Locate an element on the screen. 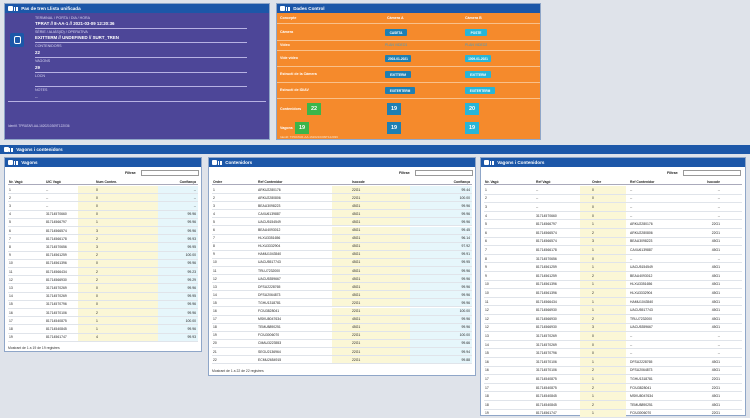 Image resolution: width=750 pixels, height=418 pixels. table-header: Nr. Vagó UIC Vagó Num Conten. Confiança is located at coordinates (103, 182).